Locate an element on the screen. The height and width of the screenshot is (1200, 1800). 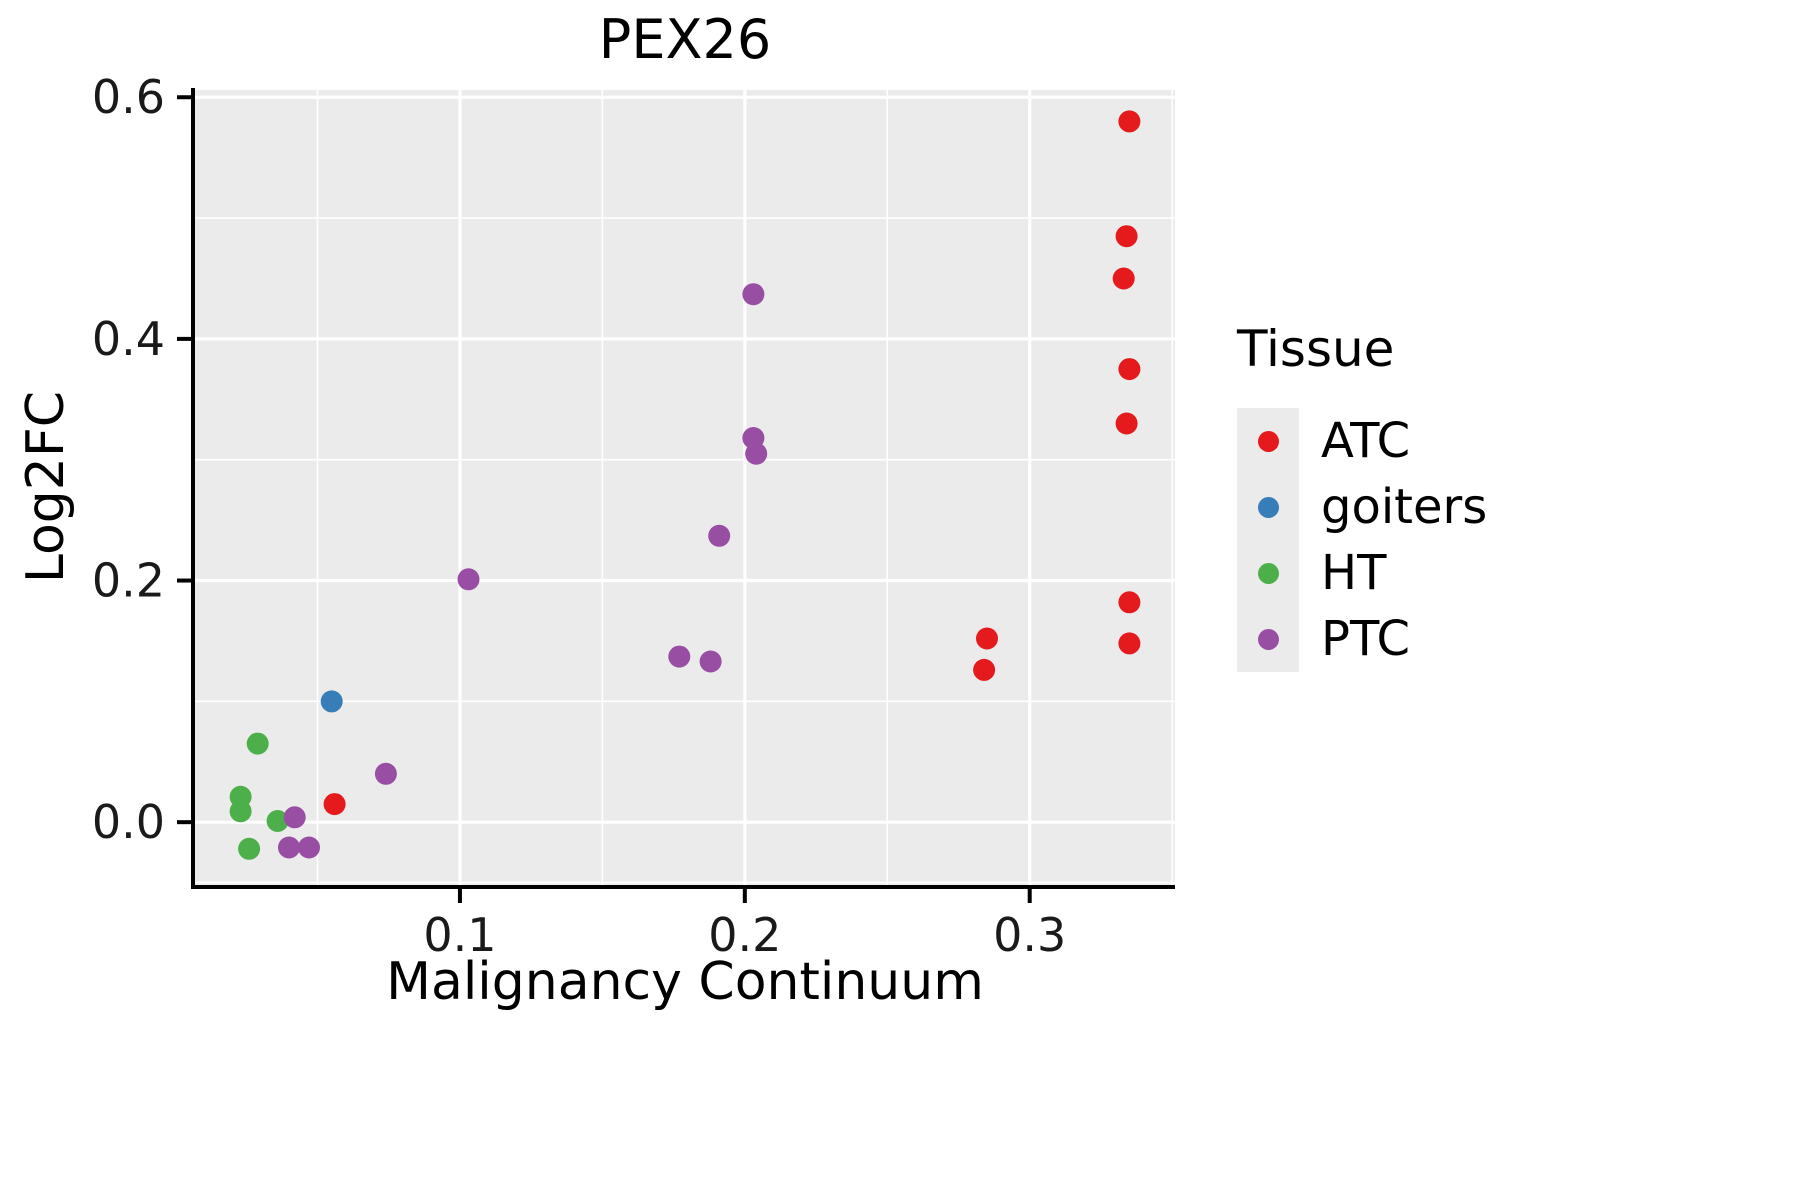
y-tick-label: 0.2 is located at coordinates (128, 581).